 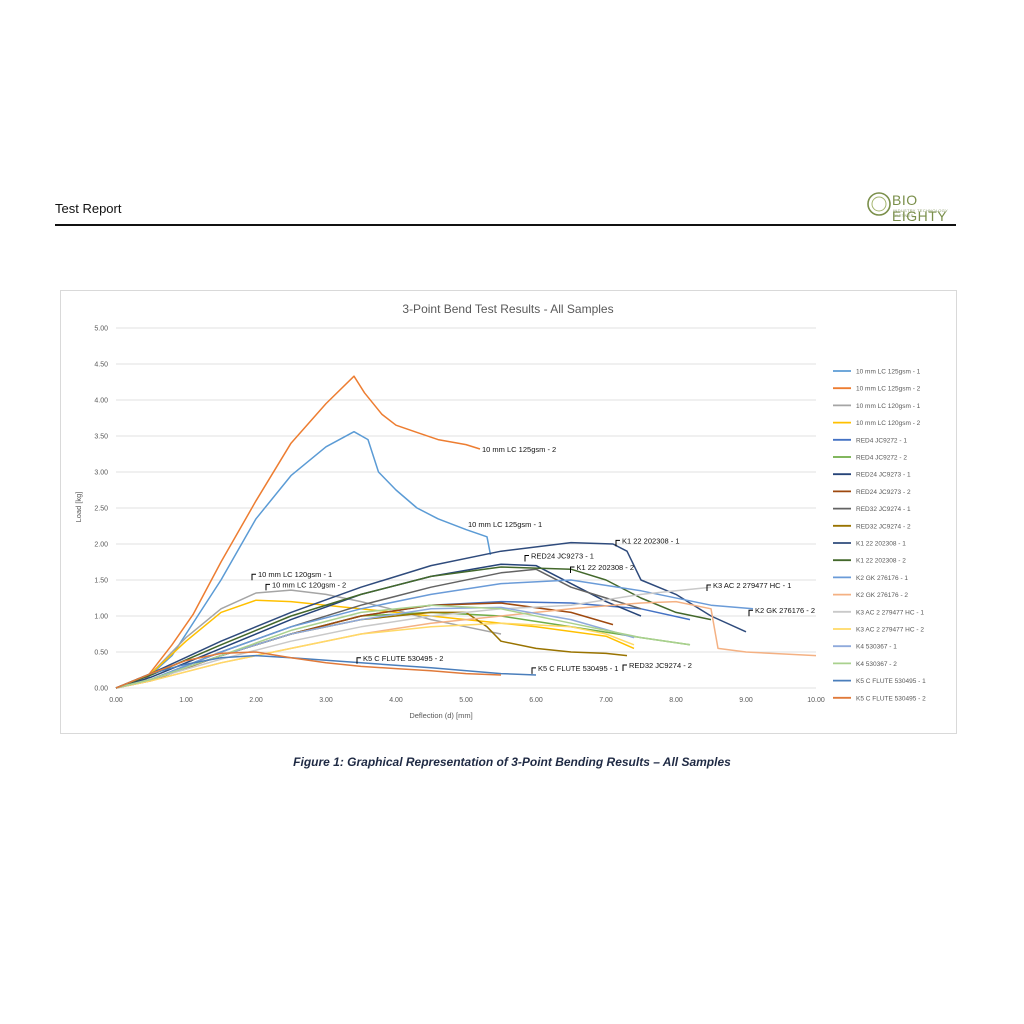 I want to click on x-tick-label: 5.00, so click(x=466, y=700).